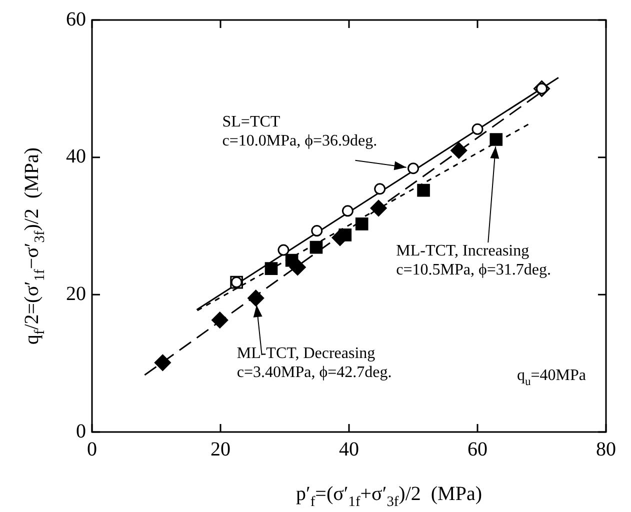 This screenshot has width=631, height=512. I want to click on y-tick-label: 60, so click(76, 19).